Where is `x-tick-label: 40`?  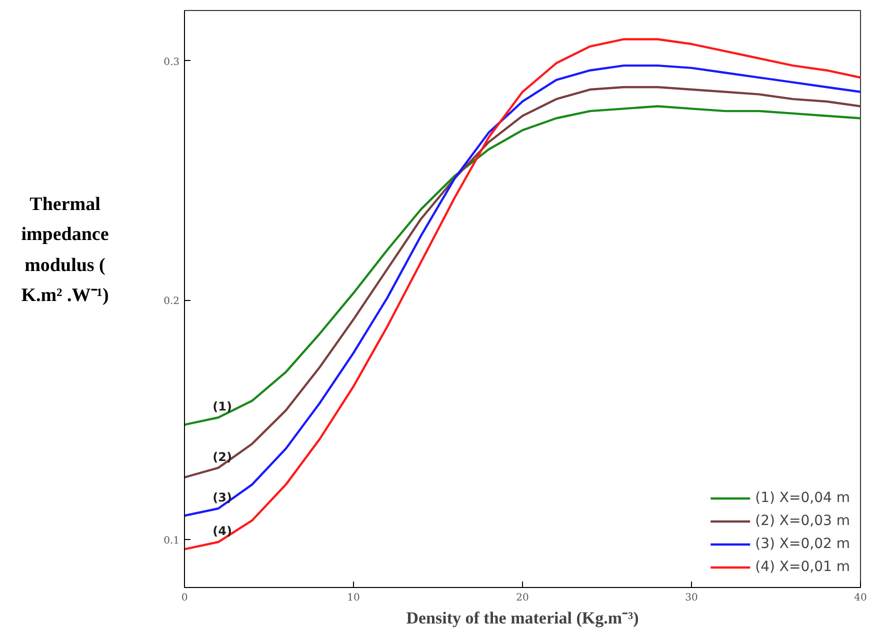 x-tick-label: 40 is located at coordinates (860, 598).